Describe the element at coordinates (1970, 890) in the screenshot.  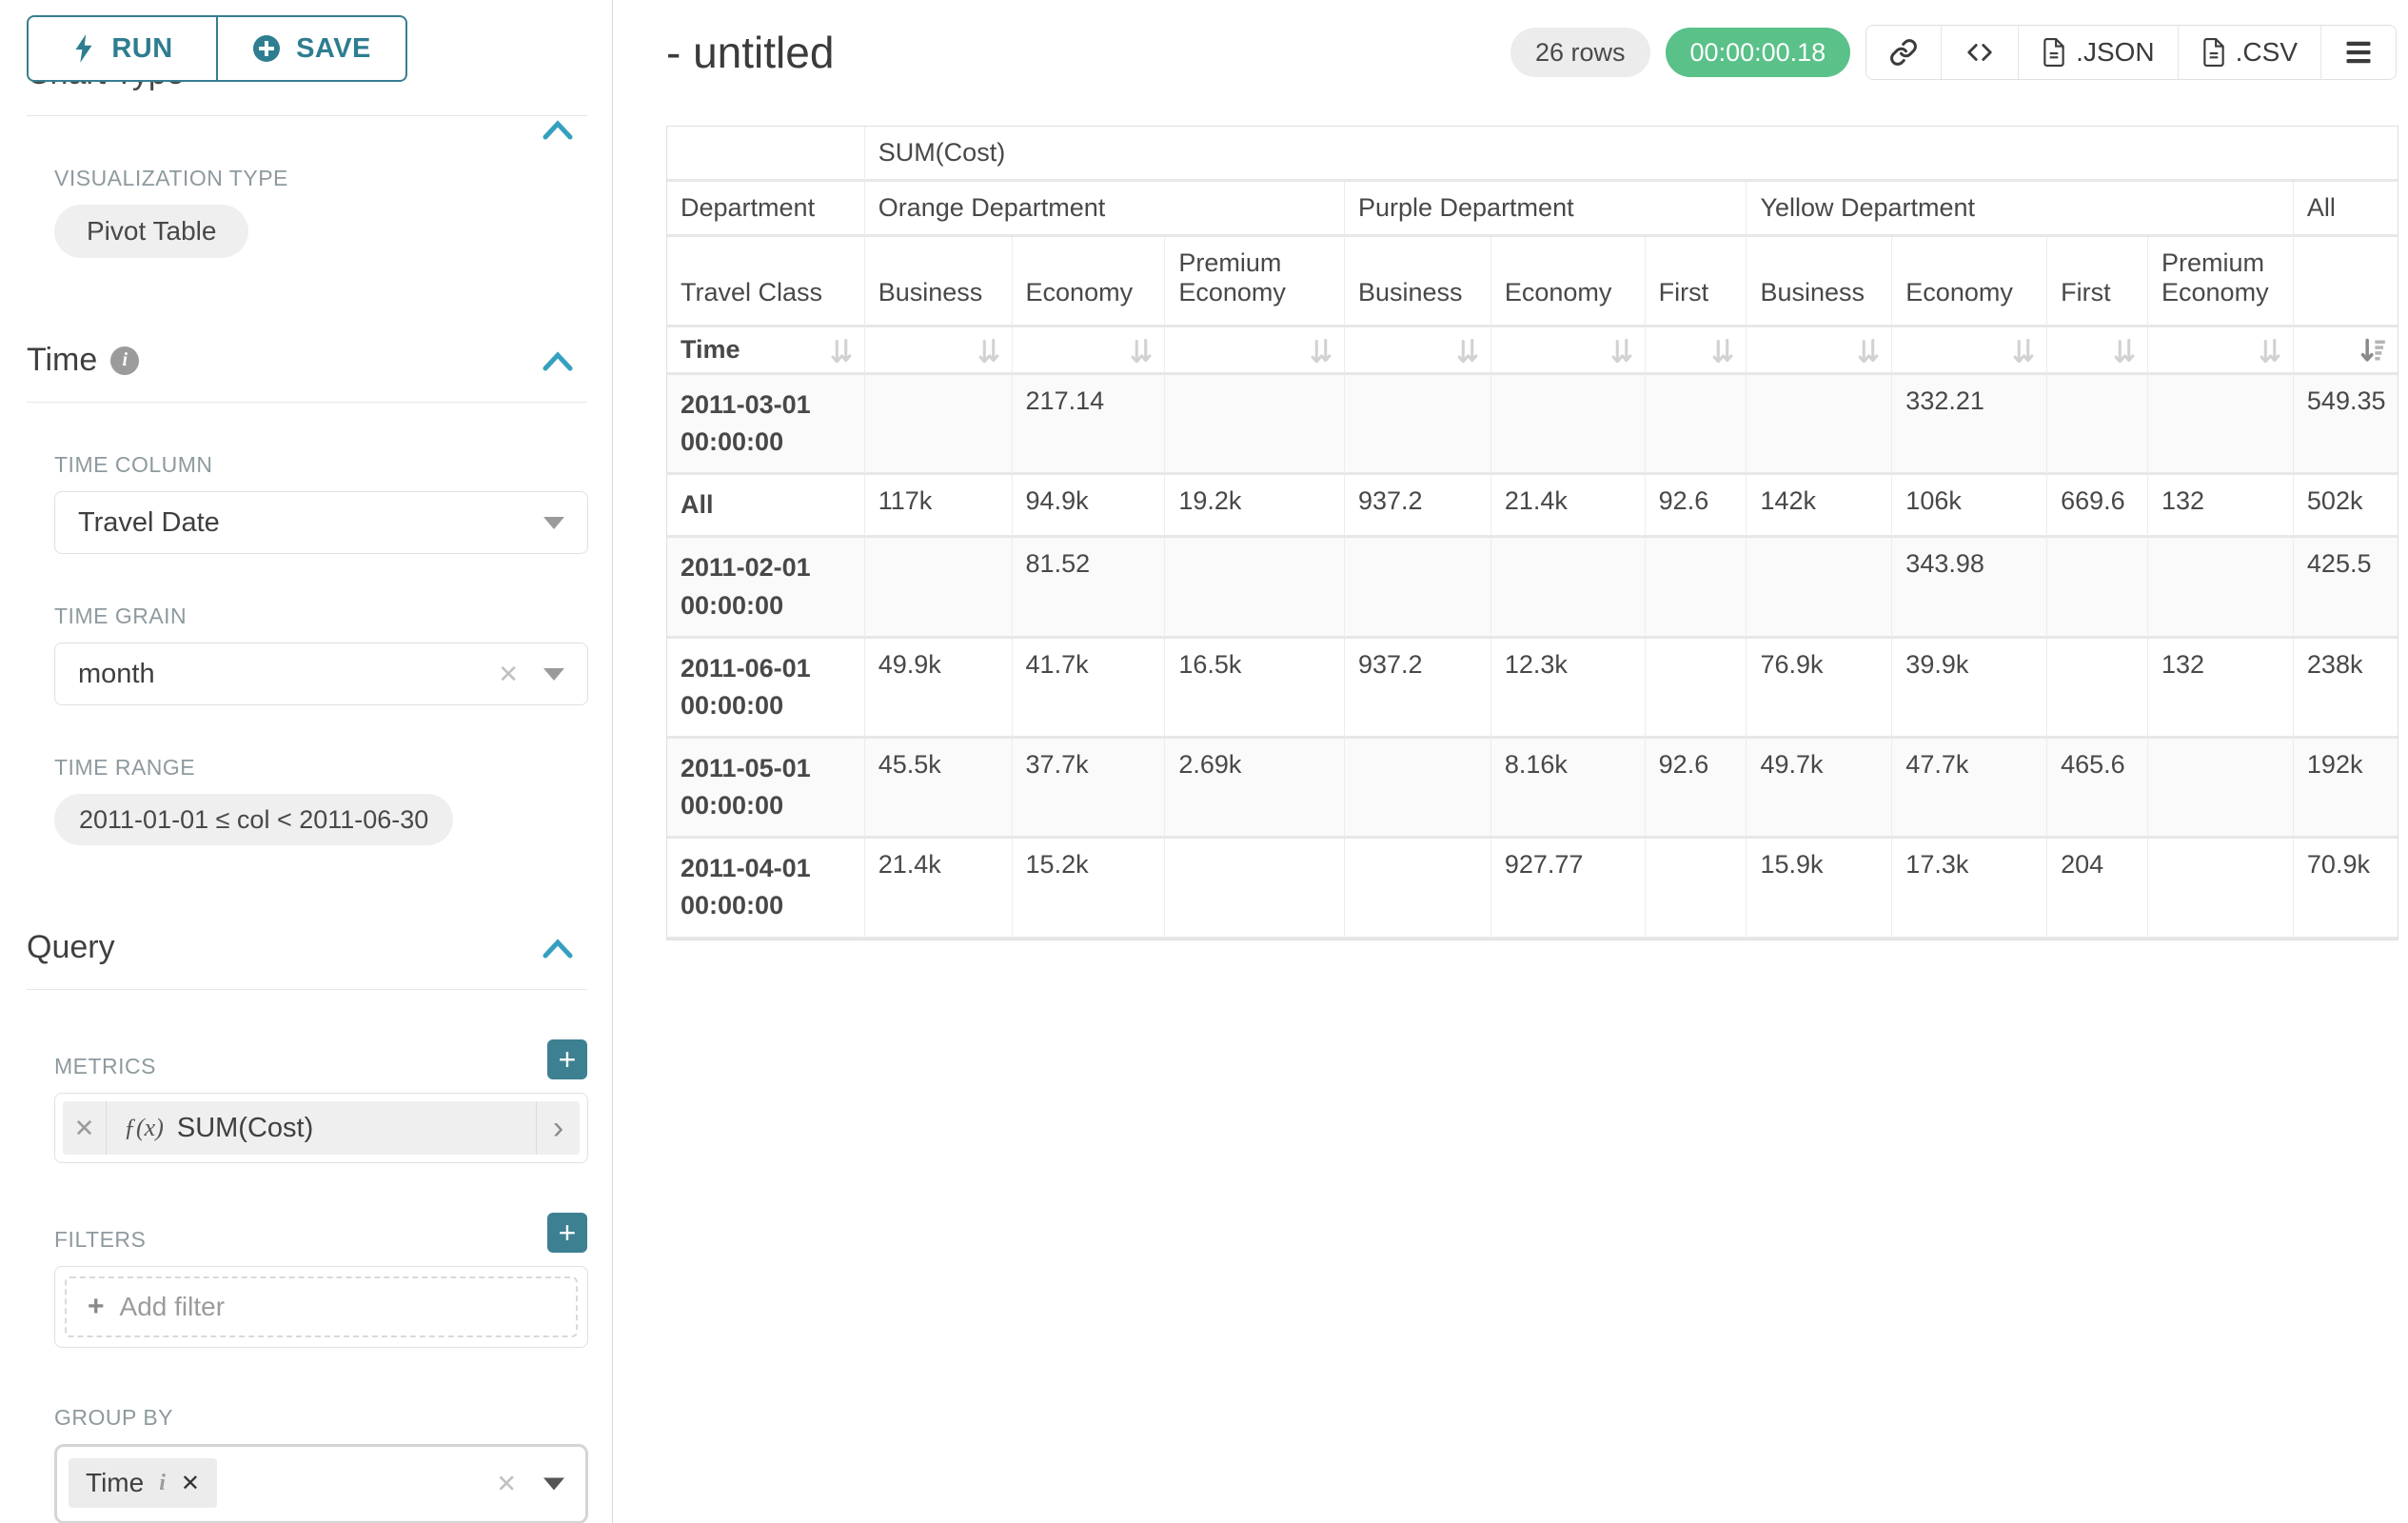
I see `pivot-cell: 17.3k` at that location.